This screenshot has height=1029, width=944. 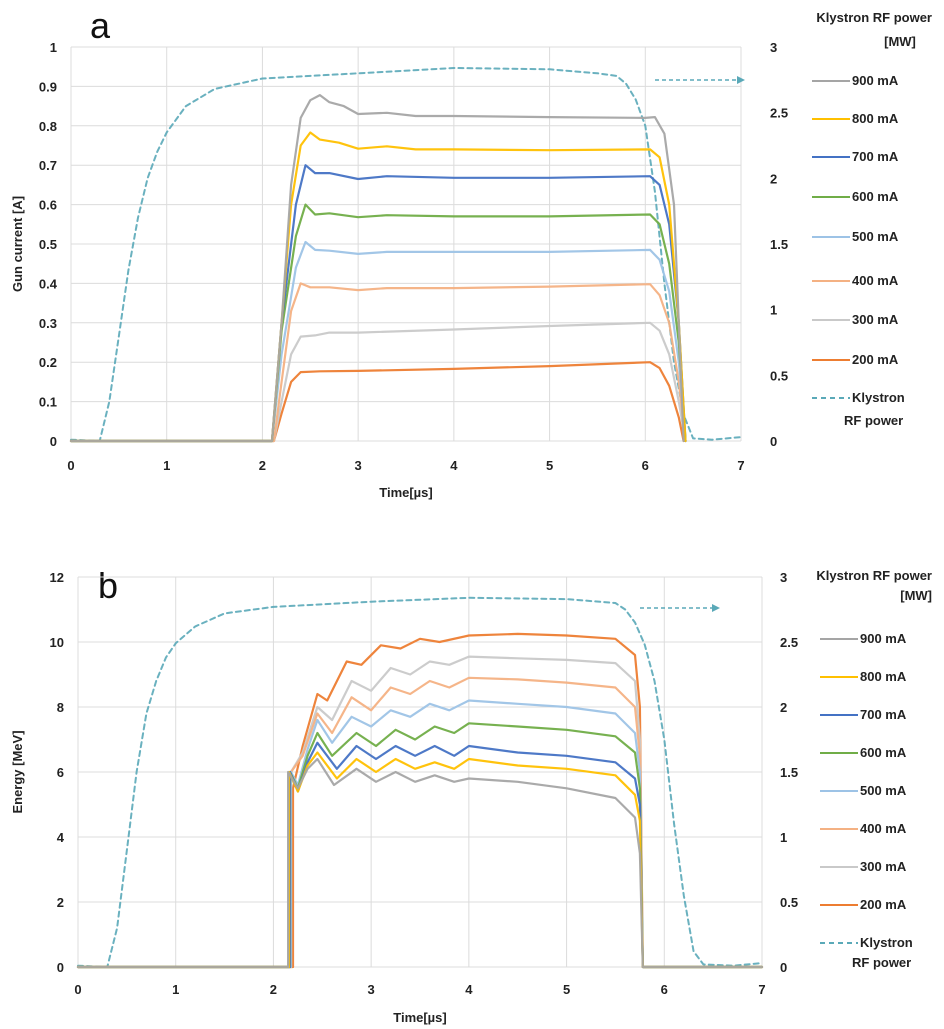 What do you see at coordinates (371, 989) in the screenshot?
I see `x-tick-label: 3` at bounding box center [371, 989].